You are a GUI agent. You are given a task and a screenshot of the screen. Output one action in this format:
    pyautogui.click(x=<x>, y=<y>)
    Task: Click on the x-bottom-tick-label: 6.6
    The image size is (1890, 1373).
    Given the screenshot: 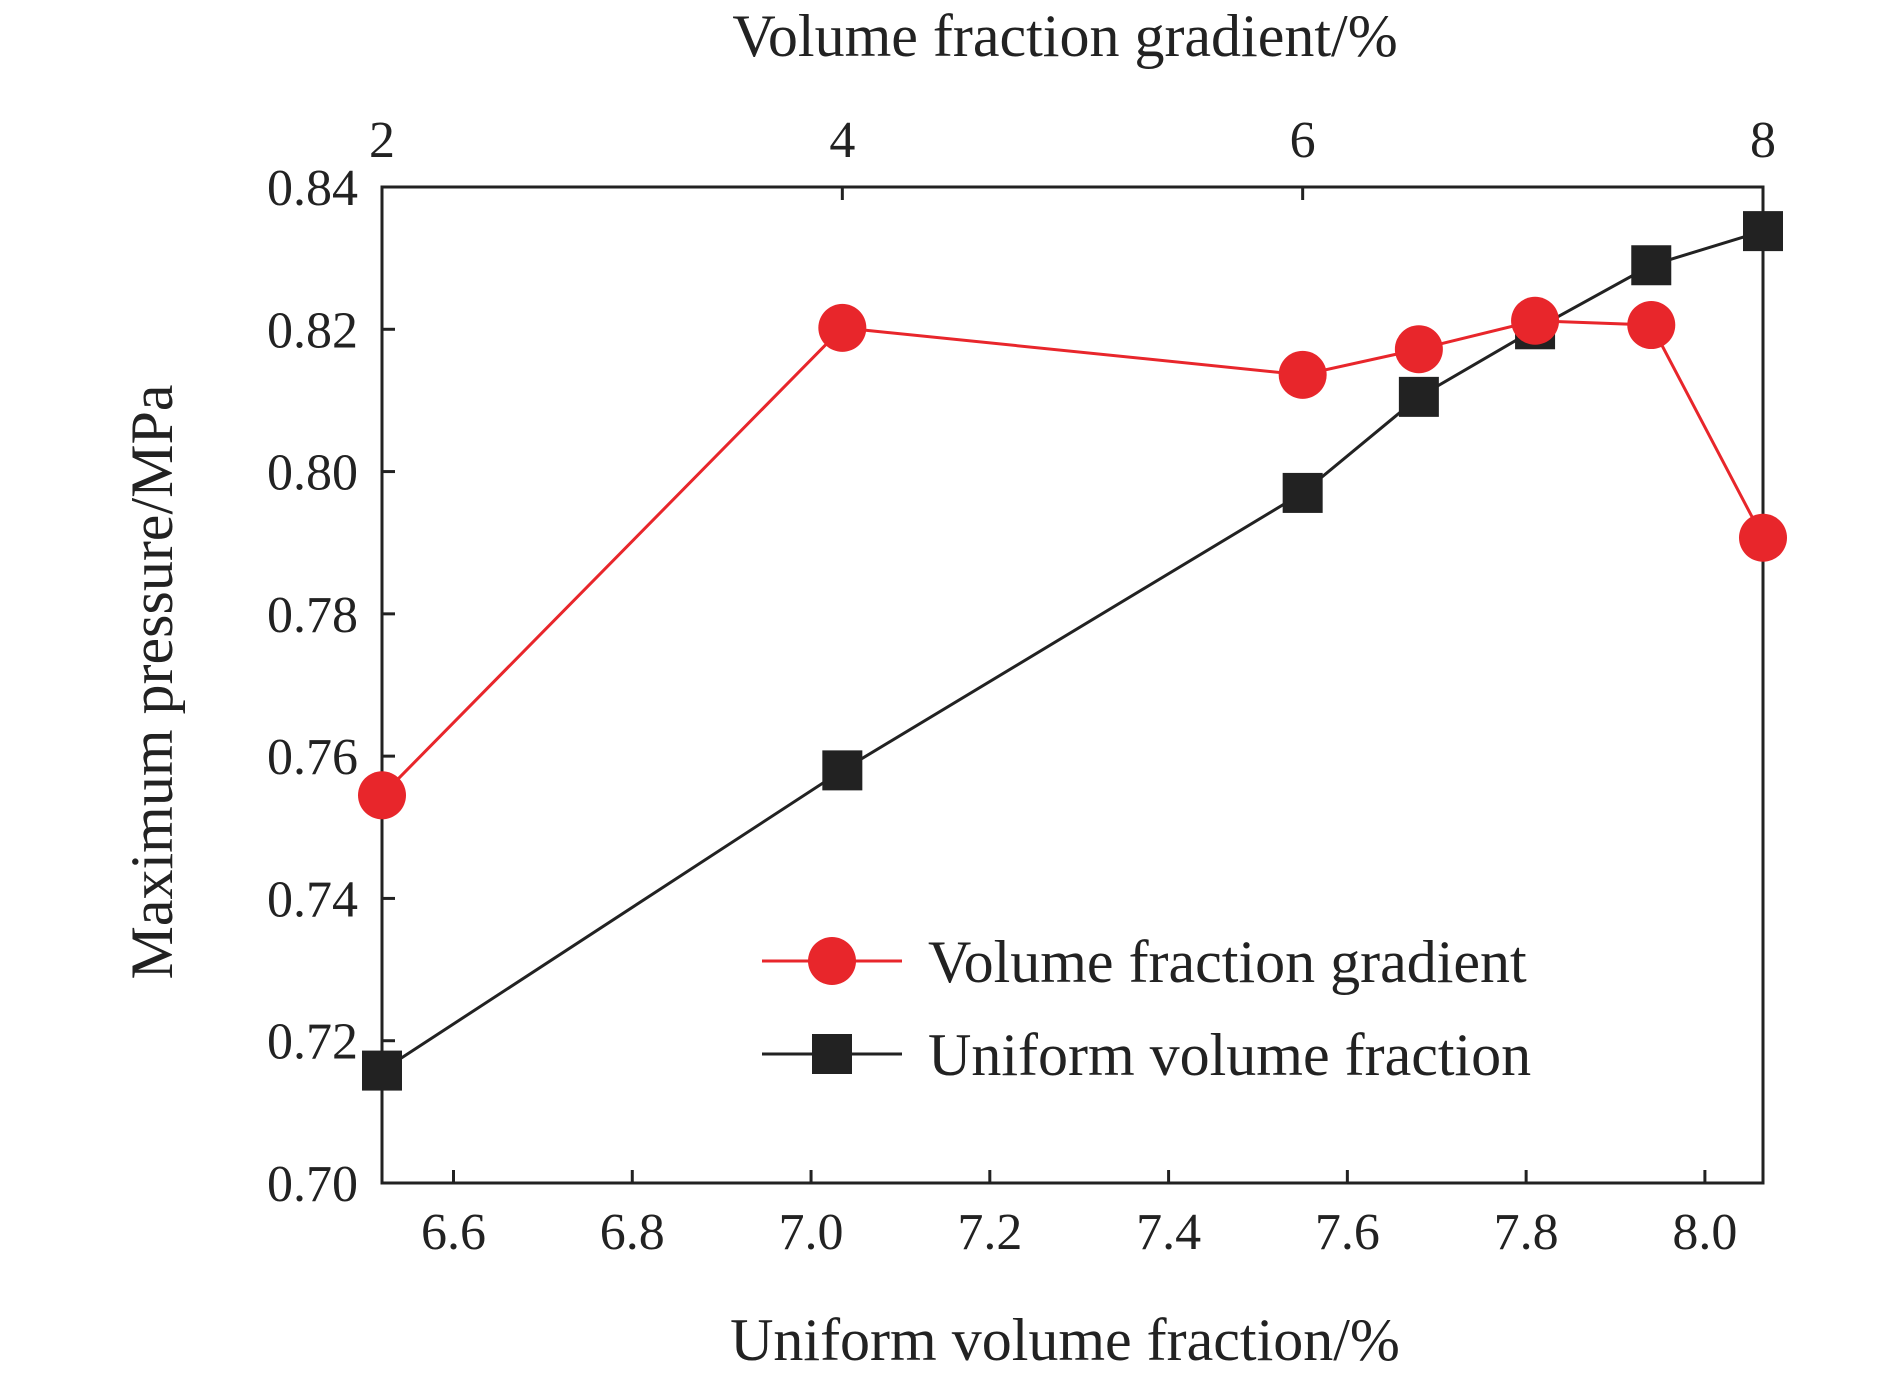 What is the action you would take?
    pyautogui.click(x=453, y=1232)
    